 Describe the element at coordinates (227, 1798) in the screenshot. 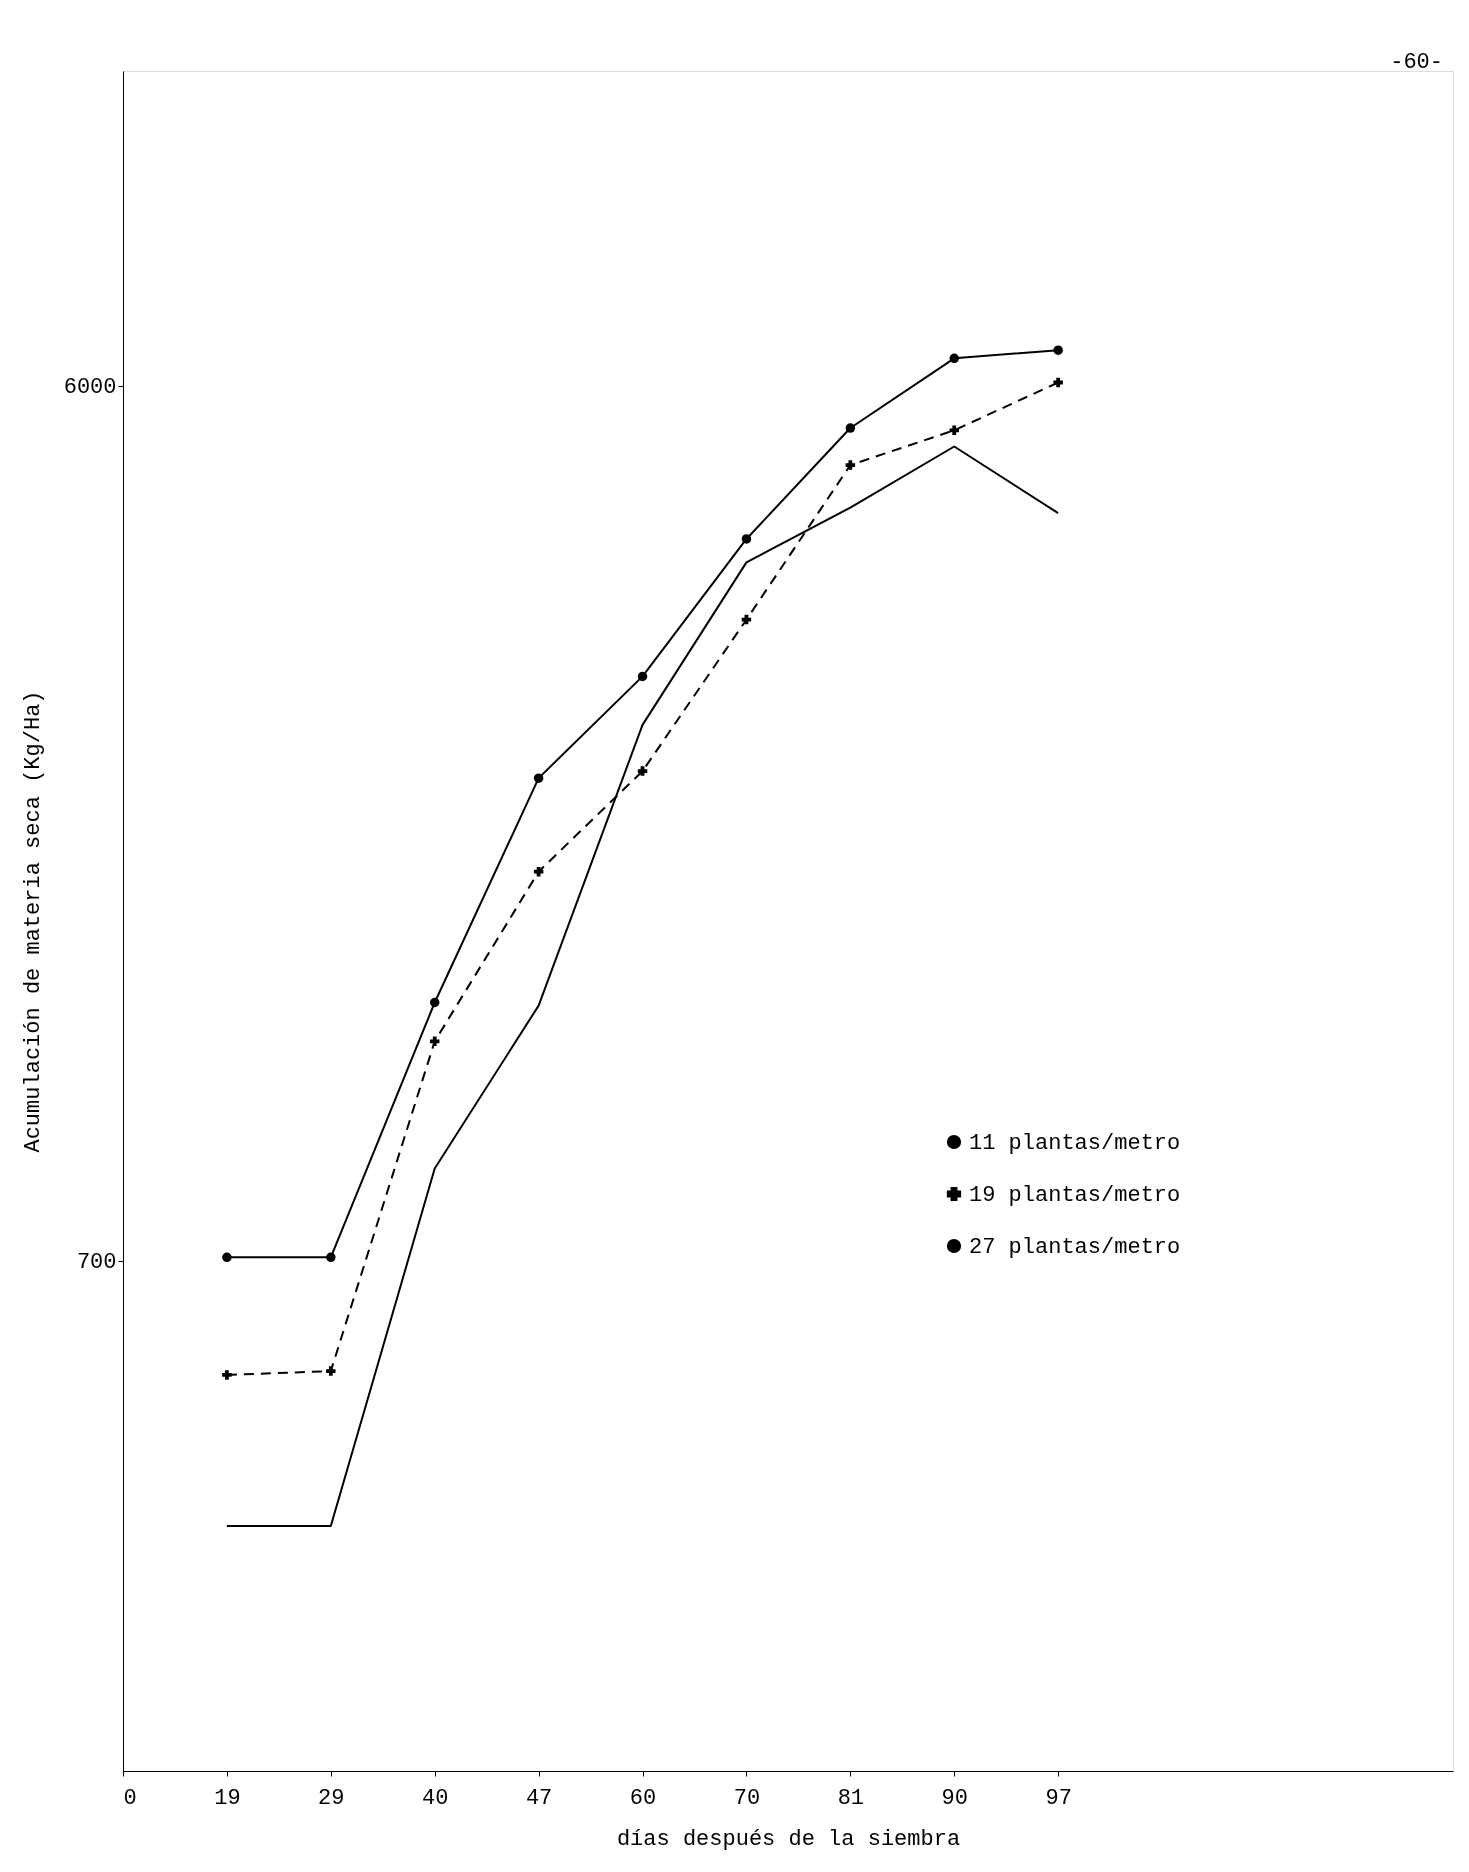

I see `x-tick-label: 19` at that location.